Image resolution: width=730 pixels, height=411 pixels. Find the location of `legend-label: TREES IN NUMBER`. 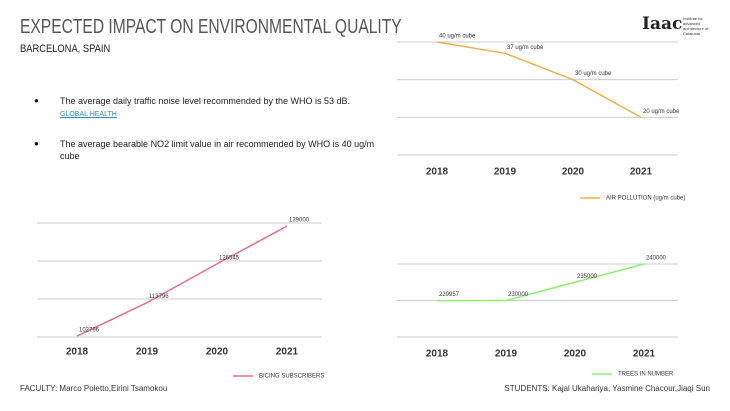

legend-label: TREES IN NUMBER is located at coordinates (646, 375).